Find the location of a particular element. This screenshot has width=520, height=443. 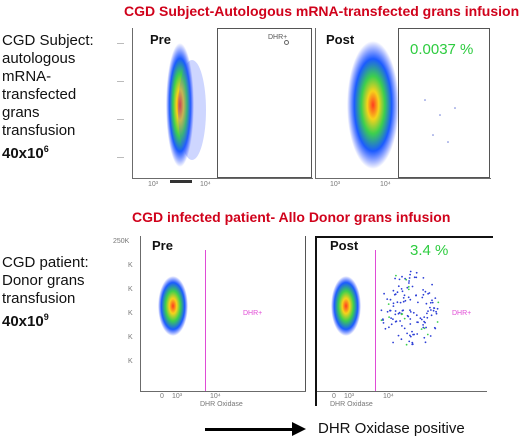

bottom-pre-plot is located at coordinates (223, 314).